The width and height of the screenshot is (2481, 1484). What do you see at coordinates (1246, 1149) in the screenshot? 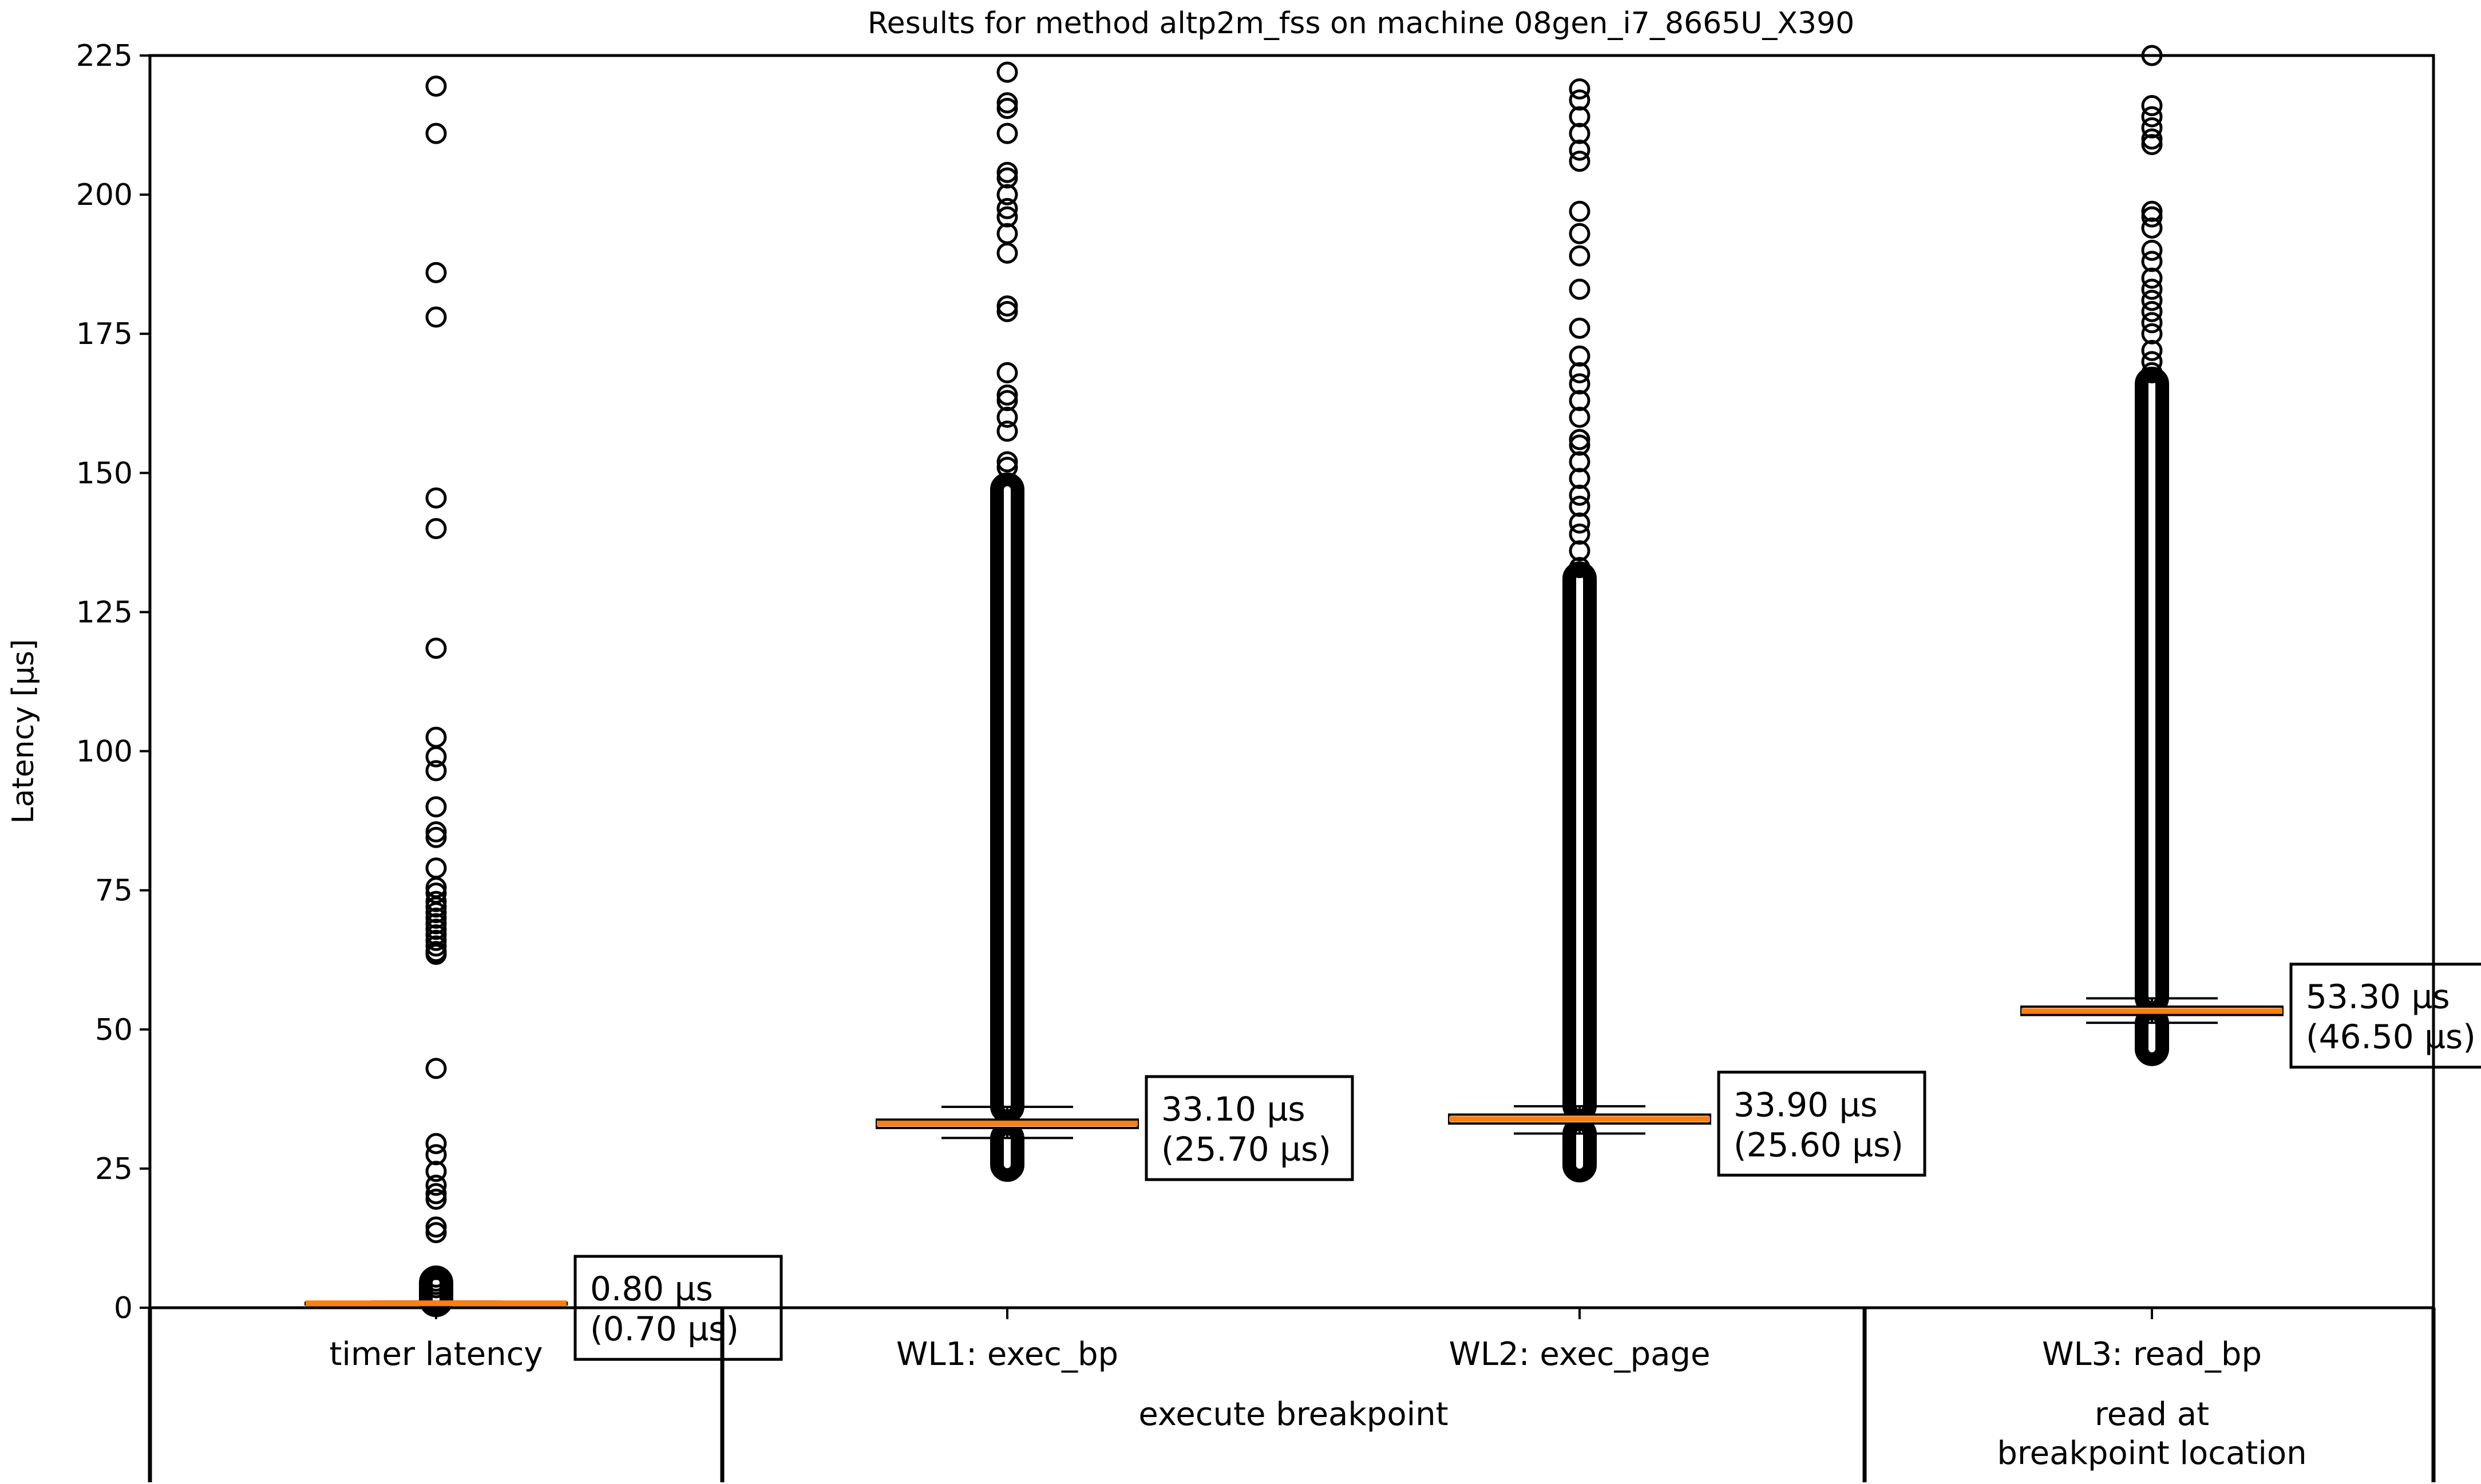
I see `annotation-min-label: (25.70 µs)` at bounding box center [1246, 1149].